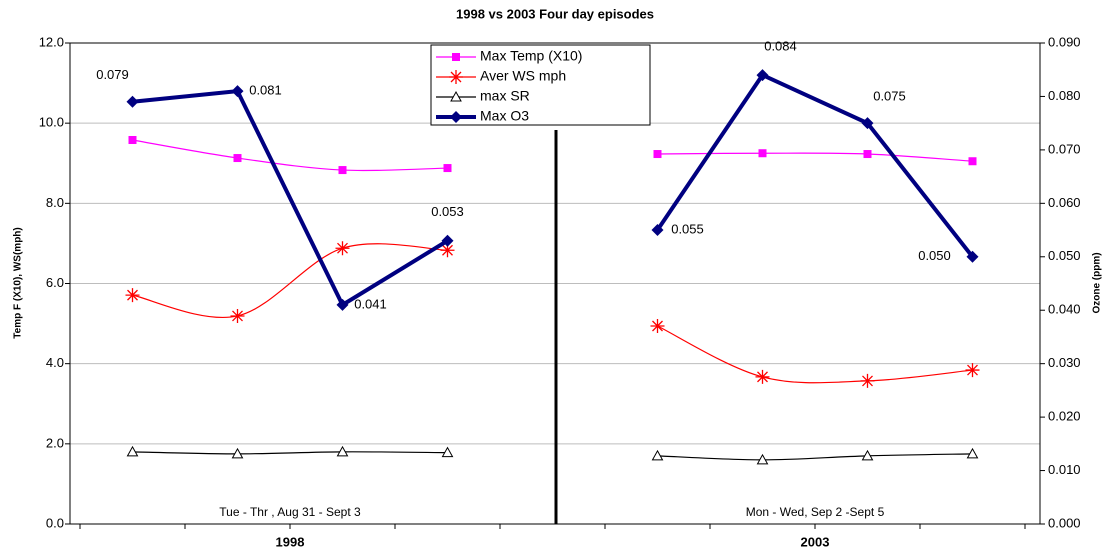 This screenshot has width=1109, height=555. Describe the element at coordinates (1097, 282) in the screenshot. I see `y2-axis-title: Ozone (ppm)` at that location.